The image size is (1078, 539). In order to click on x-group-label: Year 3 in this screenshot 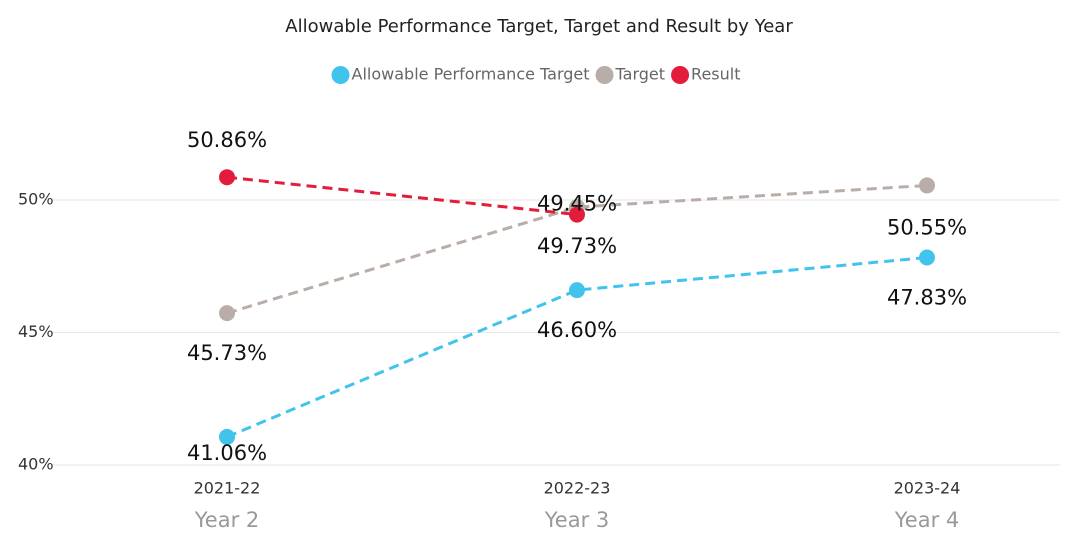, I will do `click(577, 520)`.